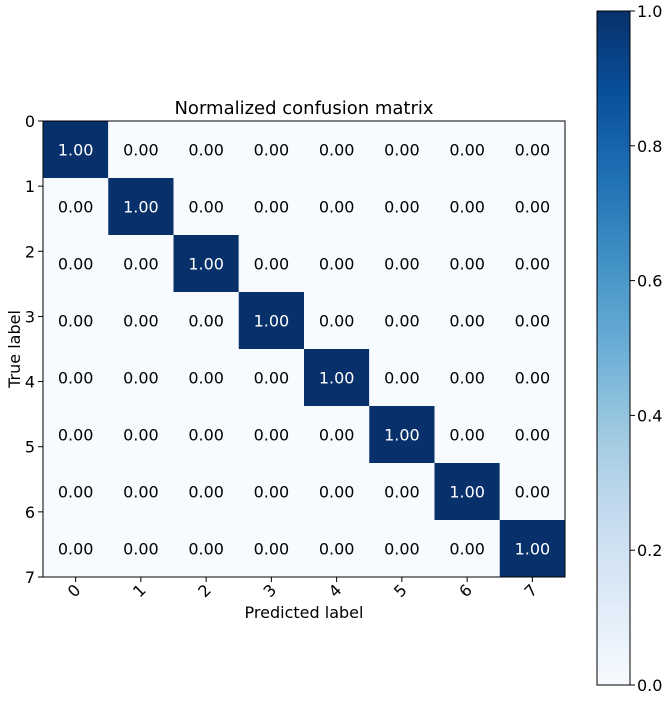 This screenshot has width=668, height=705. Describe the element at coordinates (30, 577) in the screenshot. I see `y-tick-label: 7` at that location.